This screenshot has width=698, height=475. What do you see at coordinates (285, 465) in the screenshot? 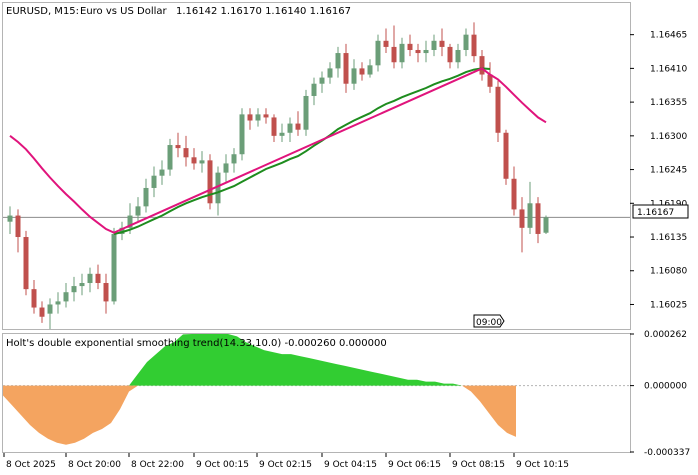
I see `time-axis-label: 9 Oct 02:15` at bounding box center [285, 465].